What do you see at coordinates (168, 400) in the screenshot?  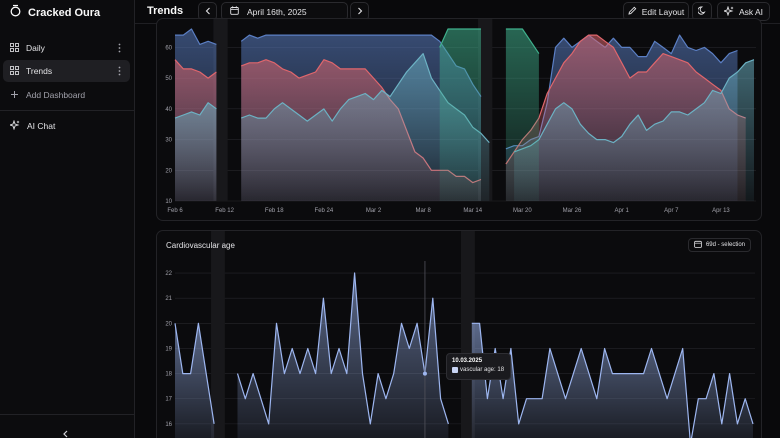 I see `y-tick-label: 17` at bounding box center [168, 400].